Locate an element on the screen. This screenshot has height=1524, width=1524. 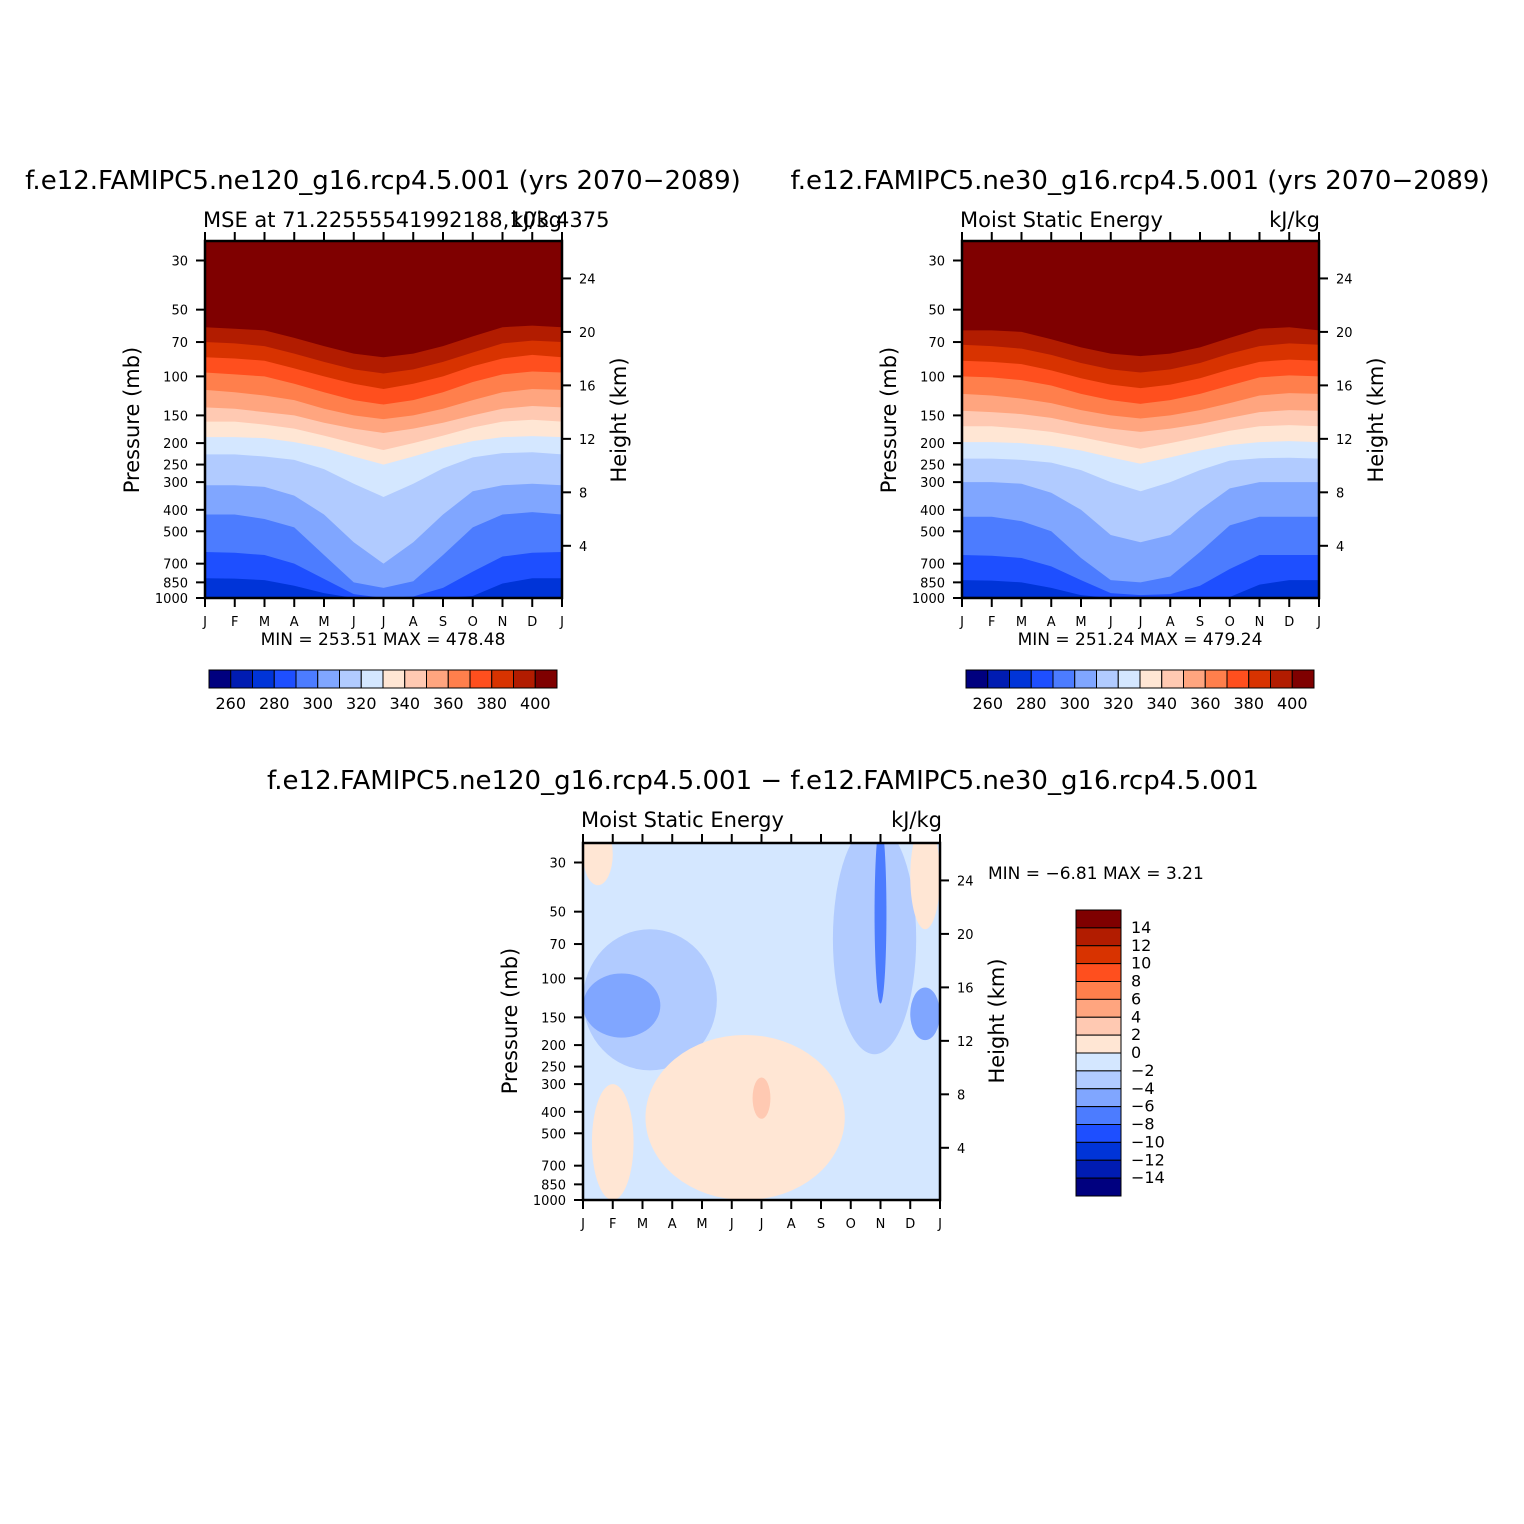
x-tick-label: J is located at coordinates (383, 622).